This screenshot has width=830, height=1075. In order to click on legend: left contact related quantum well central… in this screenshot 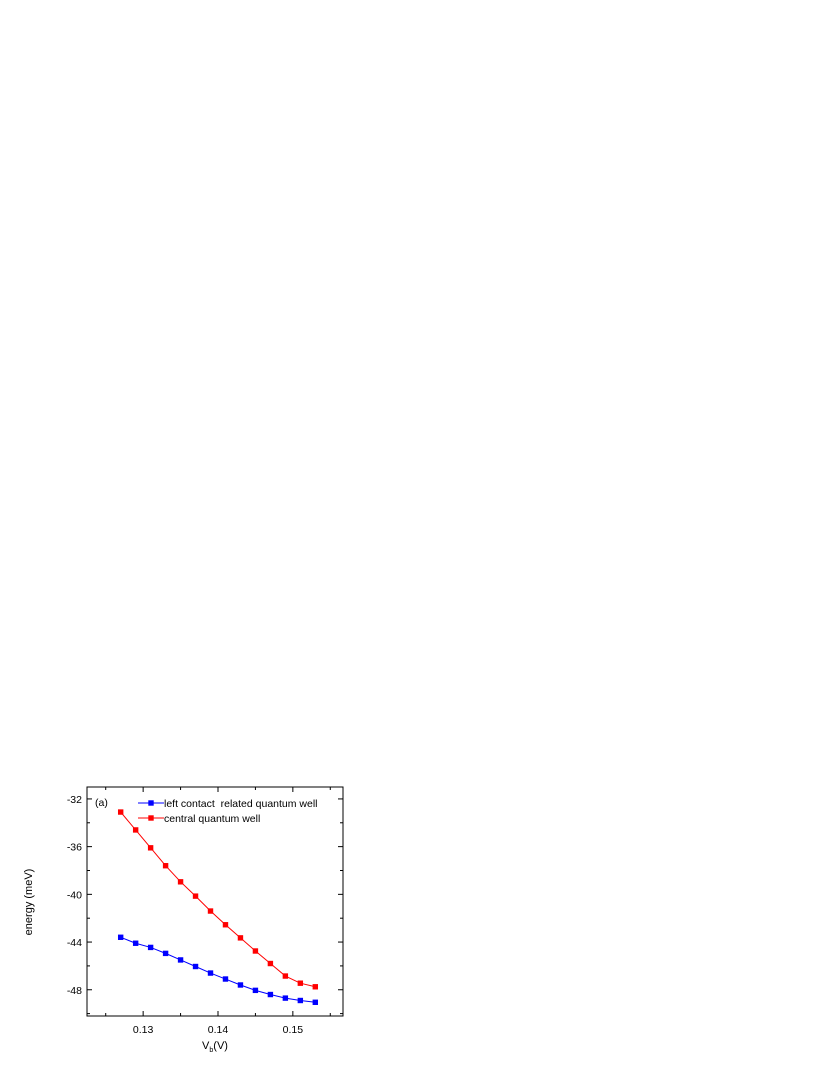, I will do `click(228, 811)`.